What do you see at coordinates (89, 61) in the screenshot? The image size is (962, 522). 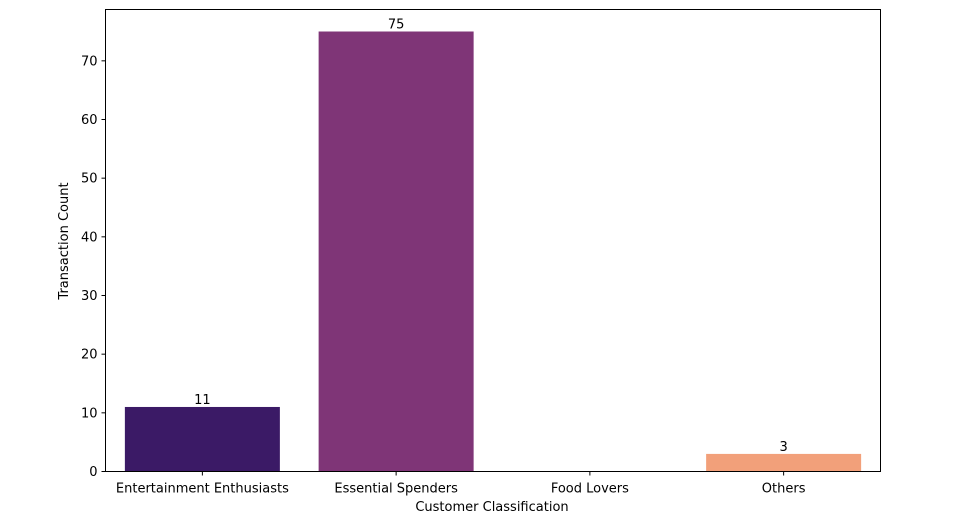 I see `y-tick-label-70: 70` at bounding box center [89, 61].